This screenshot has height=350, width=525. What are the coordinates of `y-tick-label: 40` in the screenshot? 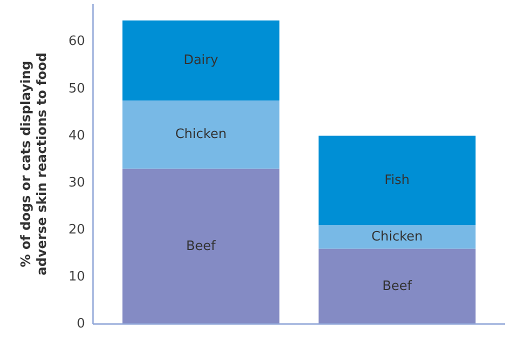 It's located at (76, 136).